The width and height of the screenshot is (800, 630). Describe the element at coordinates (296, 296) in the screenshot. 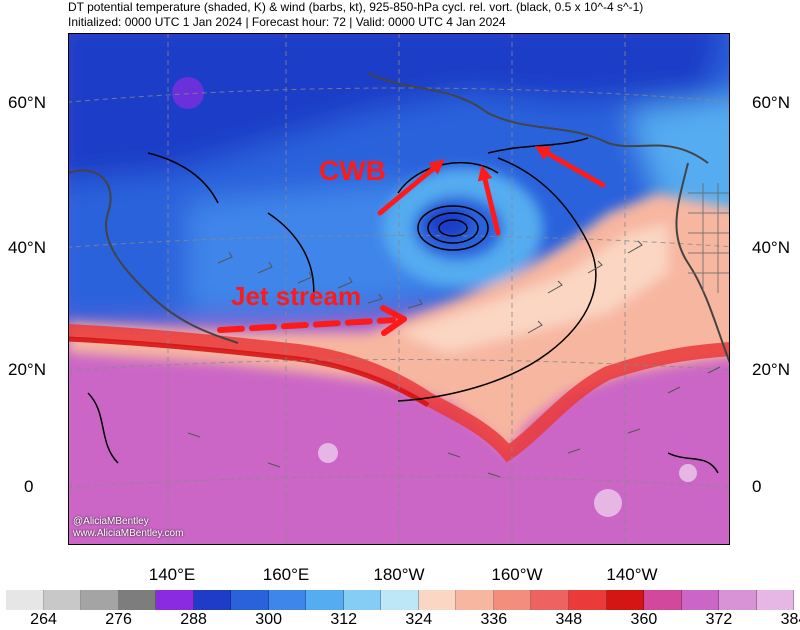

I see `jet-stream-label: Jet stream` at that location.